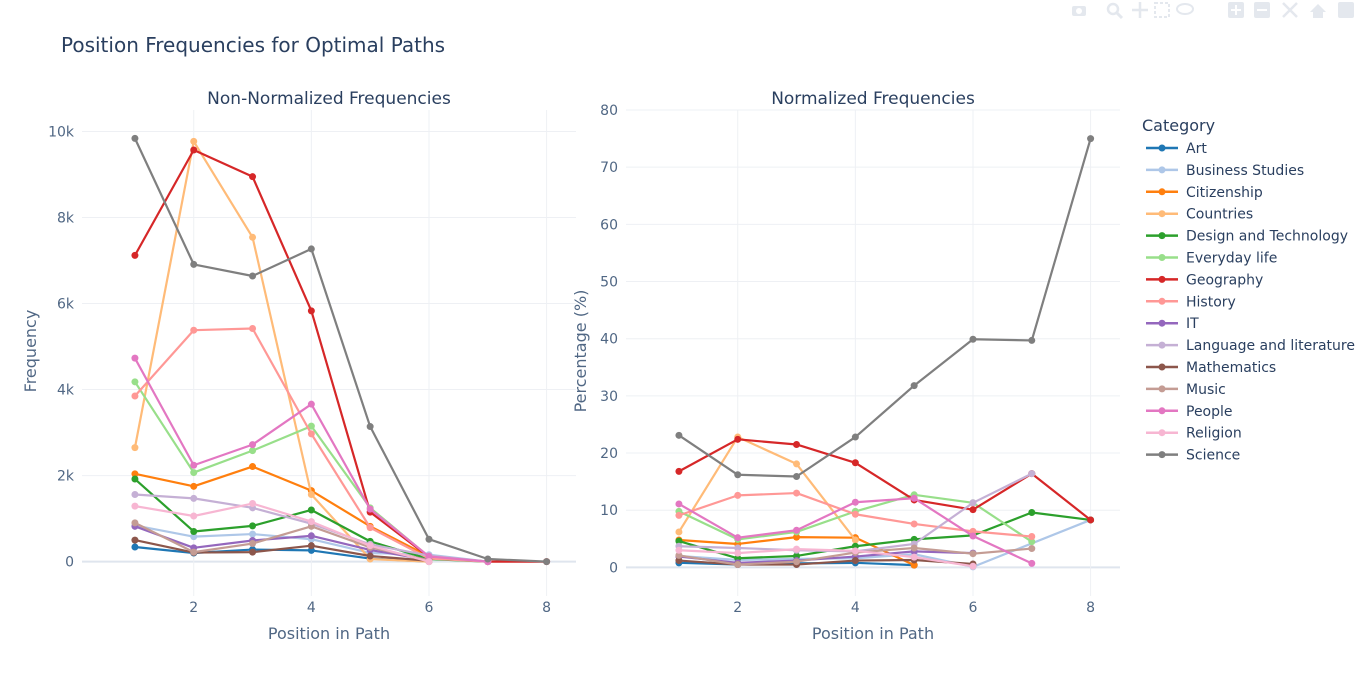 The height and width of the screenshot is (675, 1357). What do you see at coordinates (1194, 434) in the screenshot?
I see `legend-item-religion: Religion` at bounding box center [1194, 434].